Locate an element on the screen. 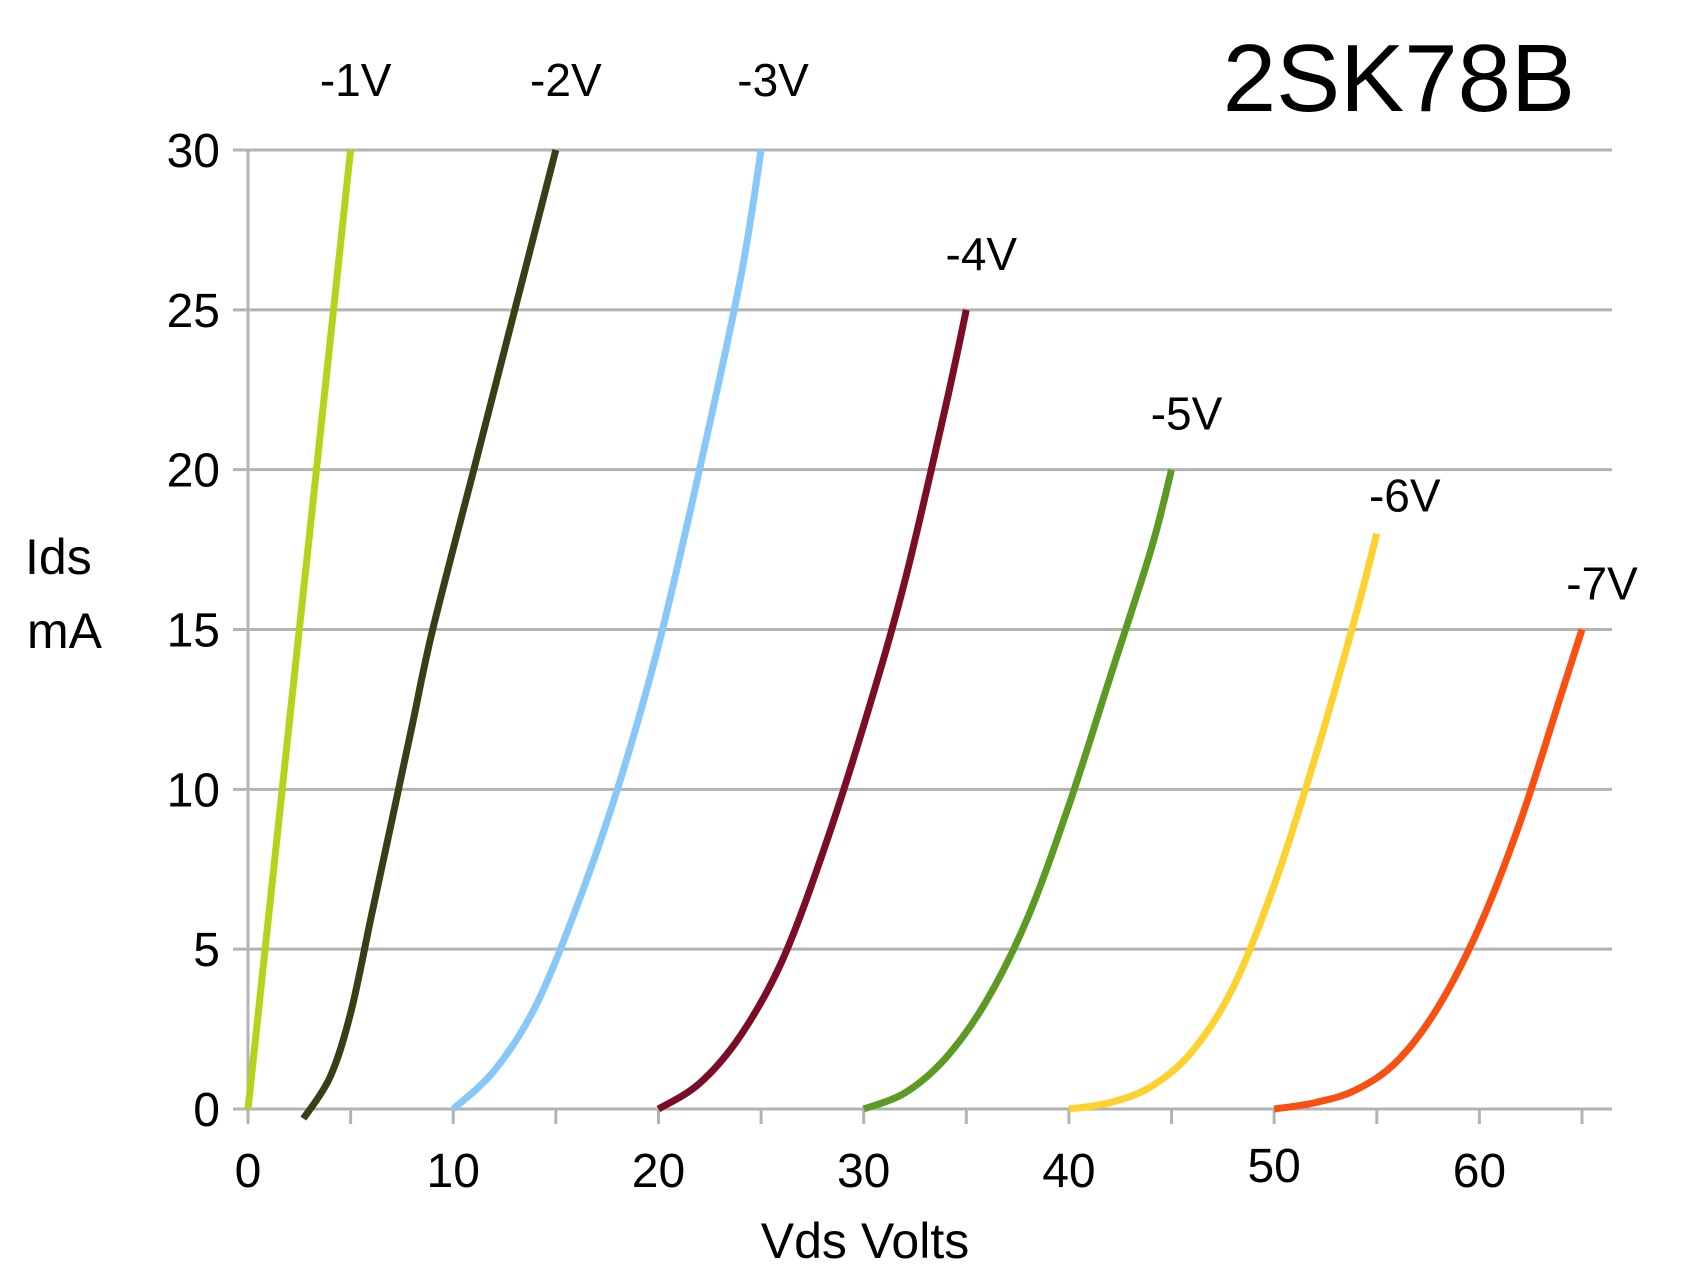 The width and height of the screenshot is (1699, 1281). y-tick-label: 5 is located at coordinates (206, 950).